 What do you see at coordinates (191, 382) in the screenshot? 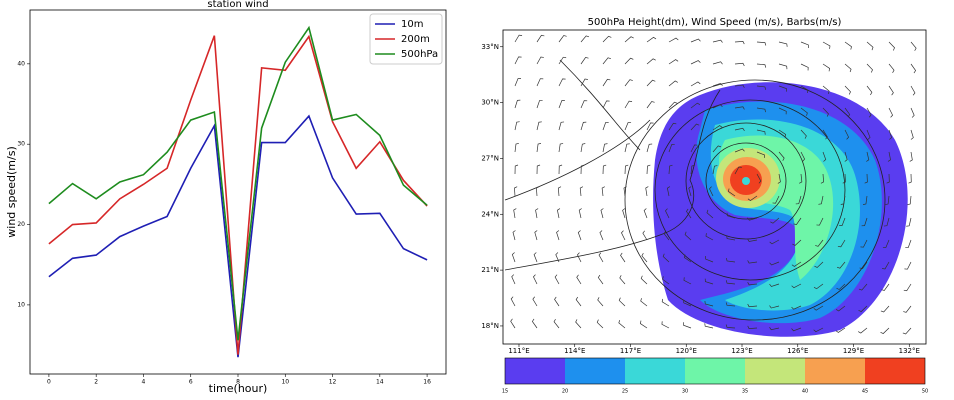
I see `x-tick-label: 6` at bounding box center [191, 382].